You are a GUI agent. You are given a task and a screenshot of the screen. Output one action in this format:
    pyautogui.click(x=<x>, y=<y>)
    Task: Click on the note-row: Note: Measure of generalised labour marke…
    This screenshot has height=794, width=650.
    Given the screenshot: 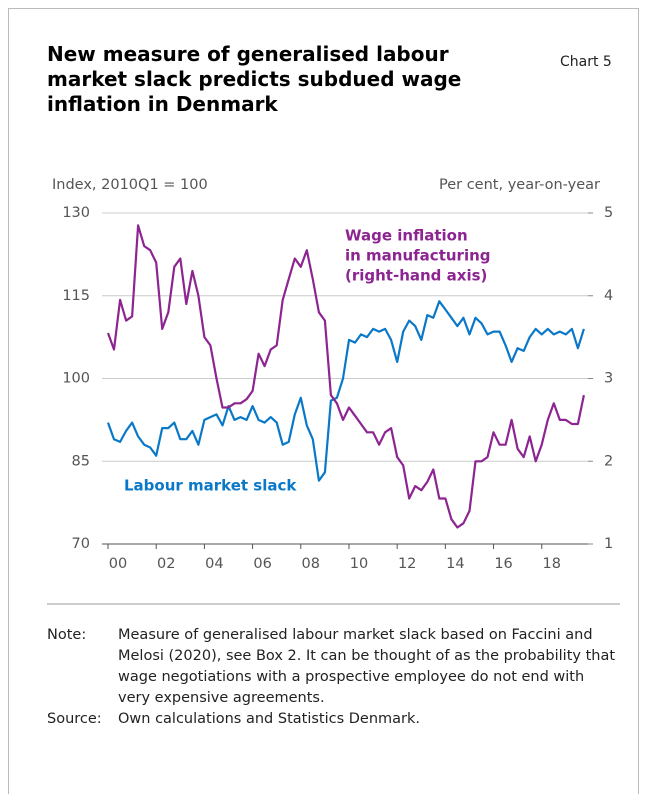 What is the action you would take?
    pyautogui.click(x=337, y=667)
    